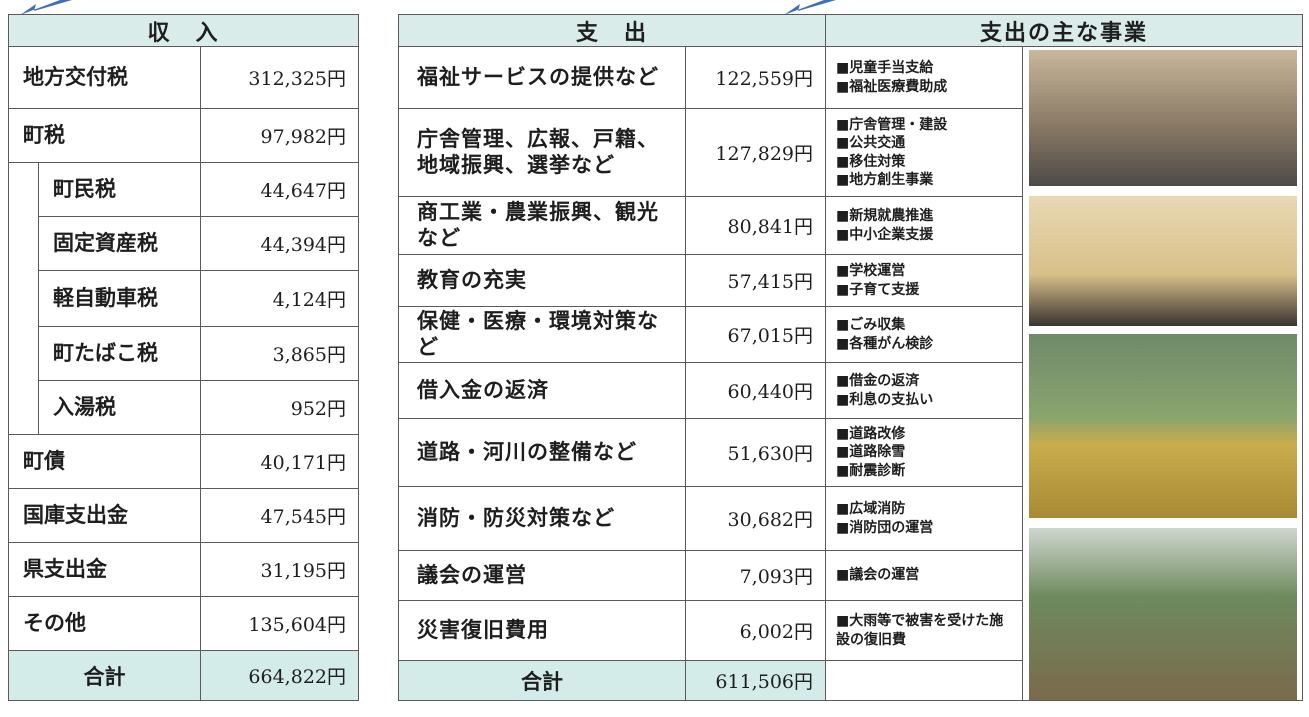 This screenshot has height=717, width=1309. What do you see at coordinates (104, 623) in the screenshot?
I see `income-label: その他` at bounding box center [104, 623].